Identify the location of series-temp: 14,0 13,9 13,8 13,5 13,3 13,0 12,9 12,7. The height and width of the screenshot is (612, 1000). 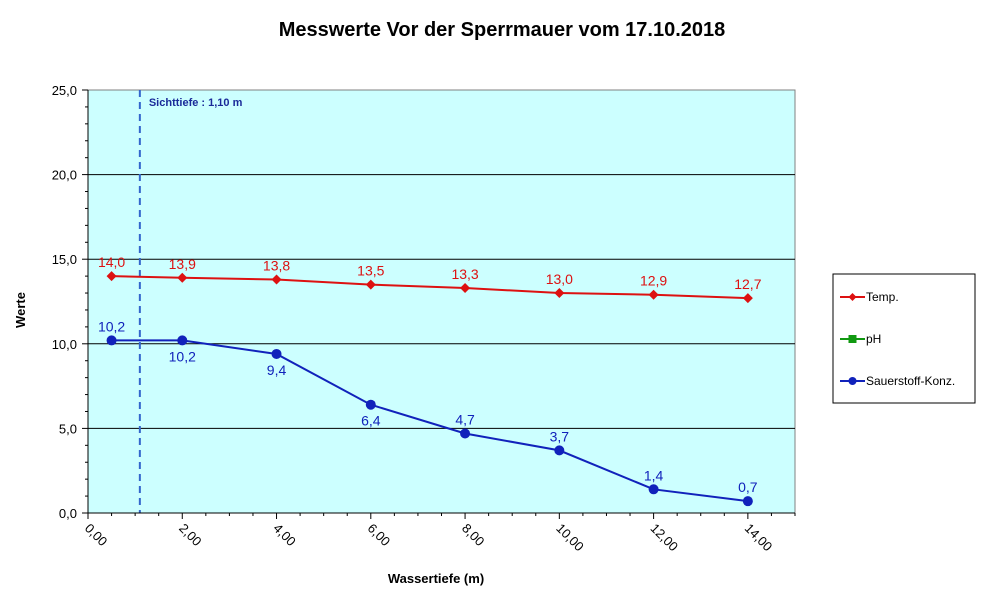
(430, 279).